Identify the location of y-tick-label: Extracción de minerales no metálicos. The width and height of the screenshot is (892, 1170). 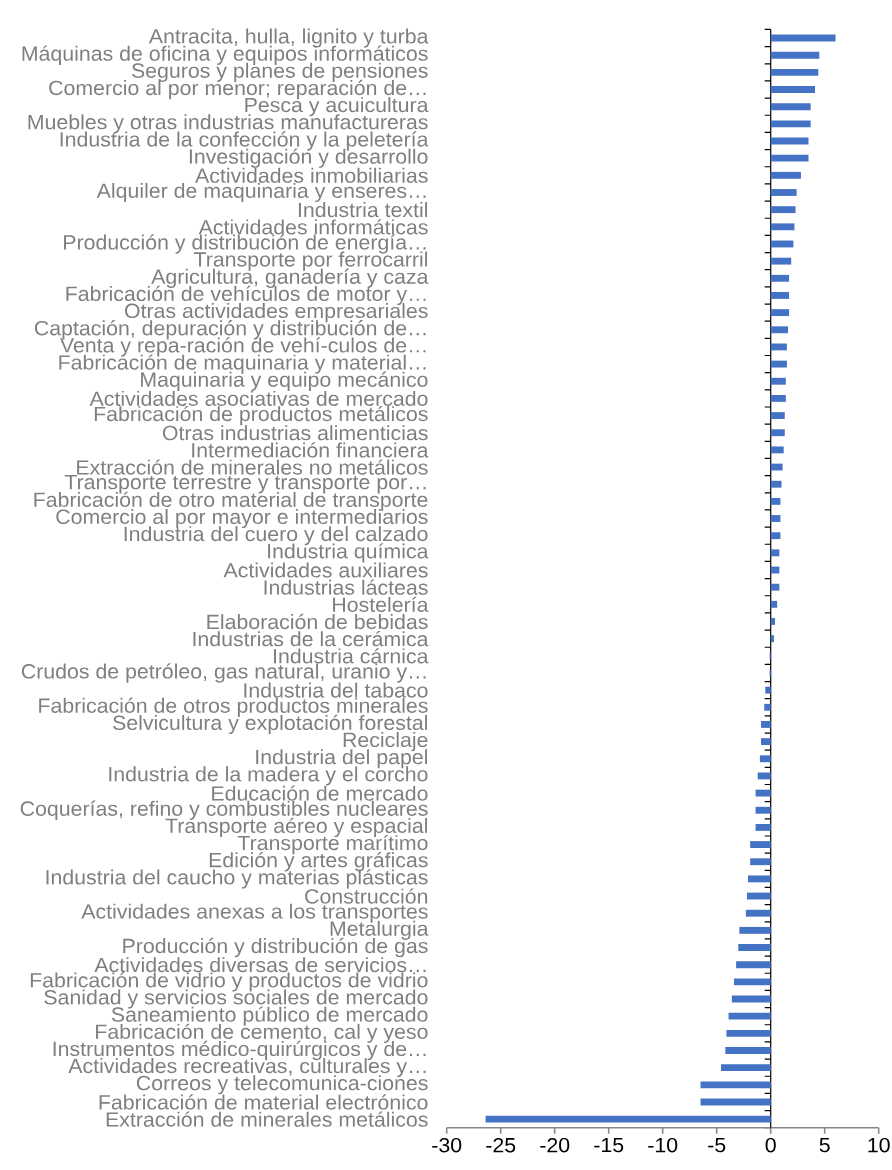
(252, 467).